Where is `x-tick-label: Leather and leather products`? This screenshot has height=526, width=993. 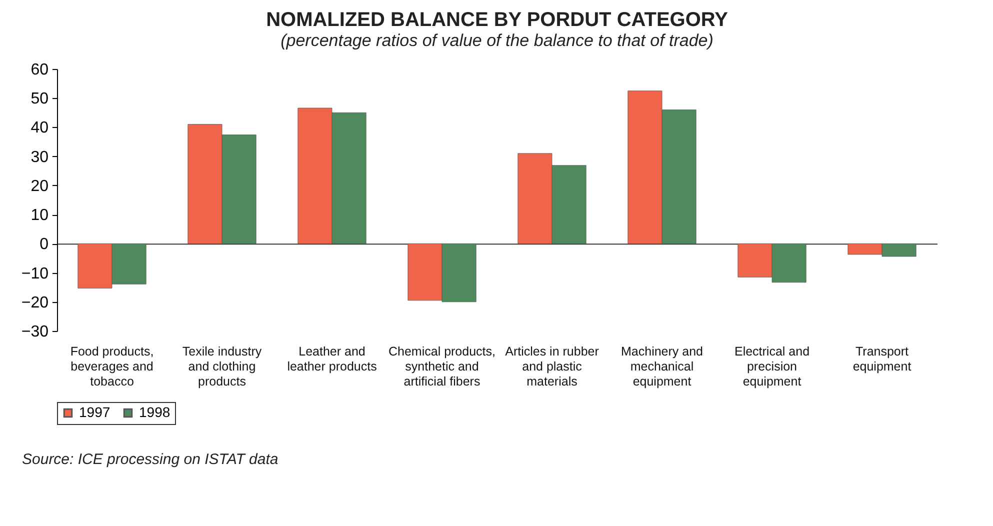
x-tick-label: Leather and leather products is located at coordinates (332, 359).